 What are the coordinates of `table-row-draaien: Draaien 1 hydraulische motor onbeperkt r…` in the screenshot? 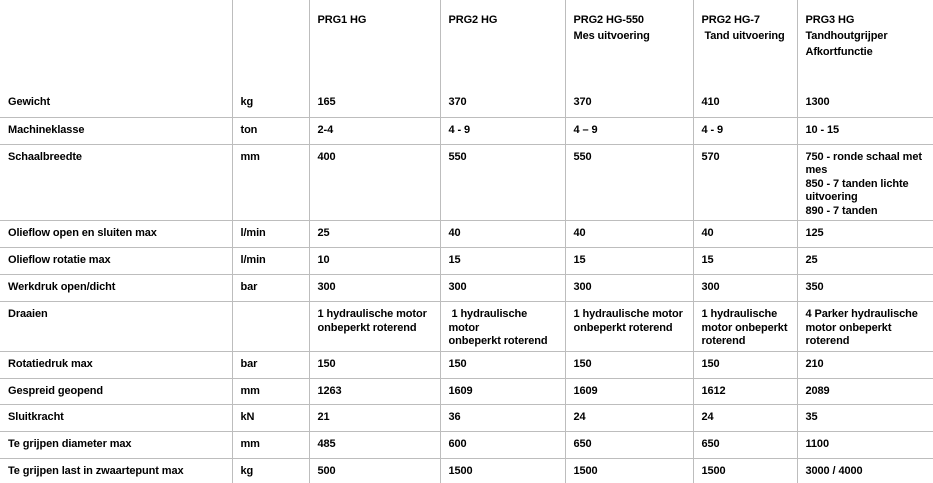 It's located at (466, 326).